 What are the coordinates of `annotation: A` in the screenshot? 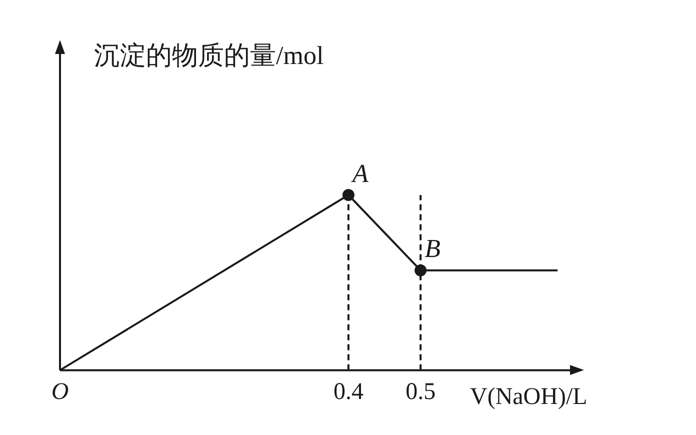 It's located at (359, 173).